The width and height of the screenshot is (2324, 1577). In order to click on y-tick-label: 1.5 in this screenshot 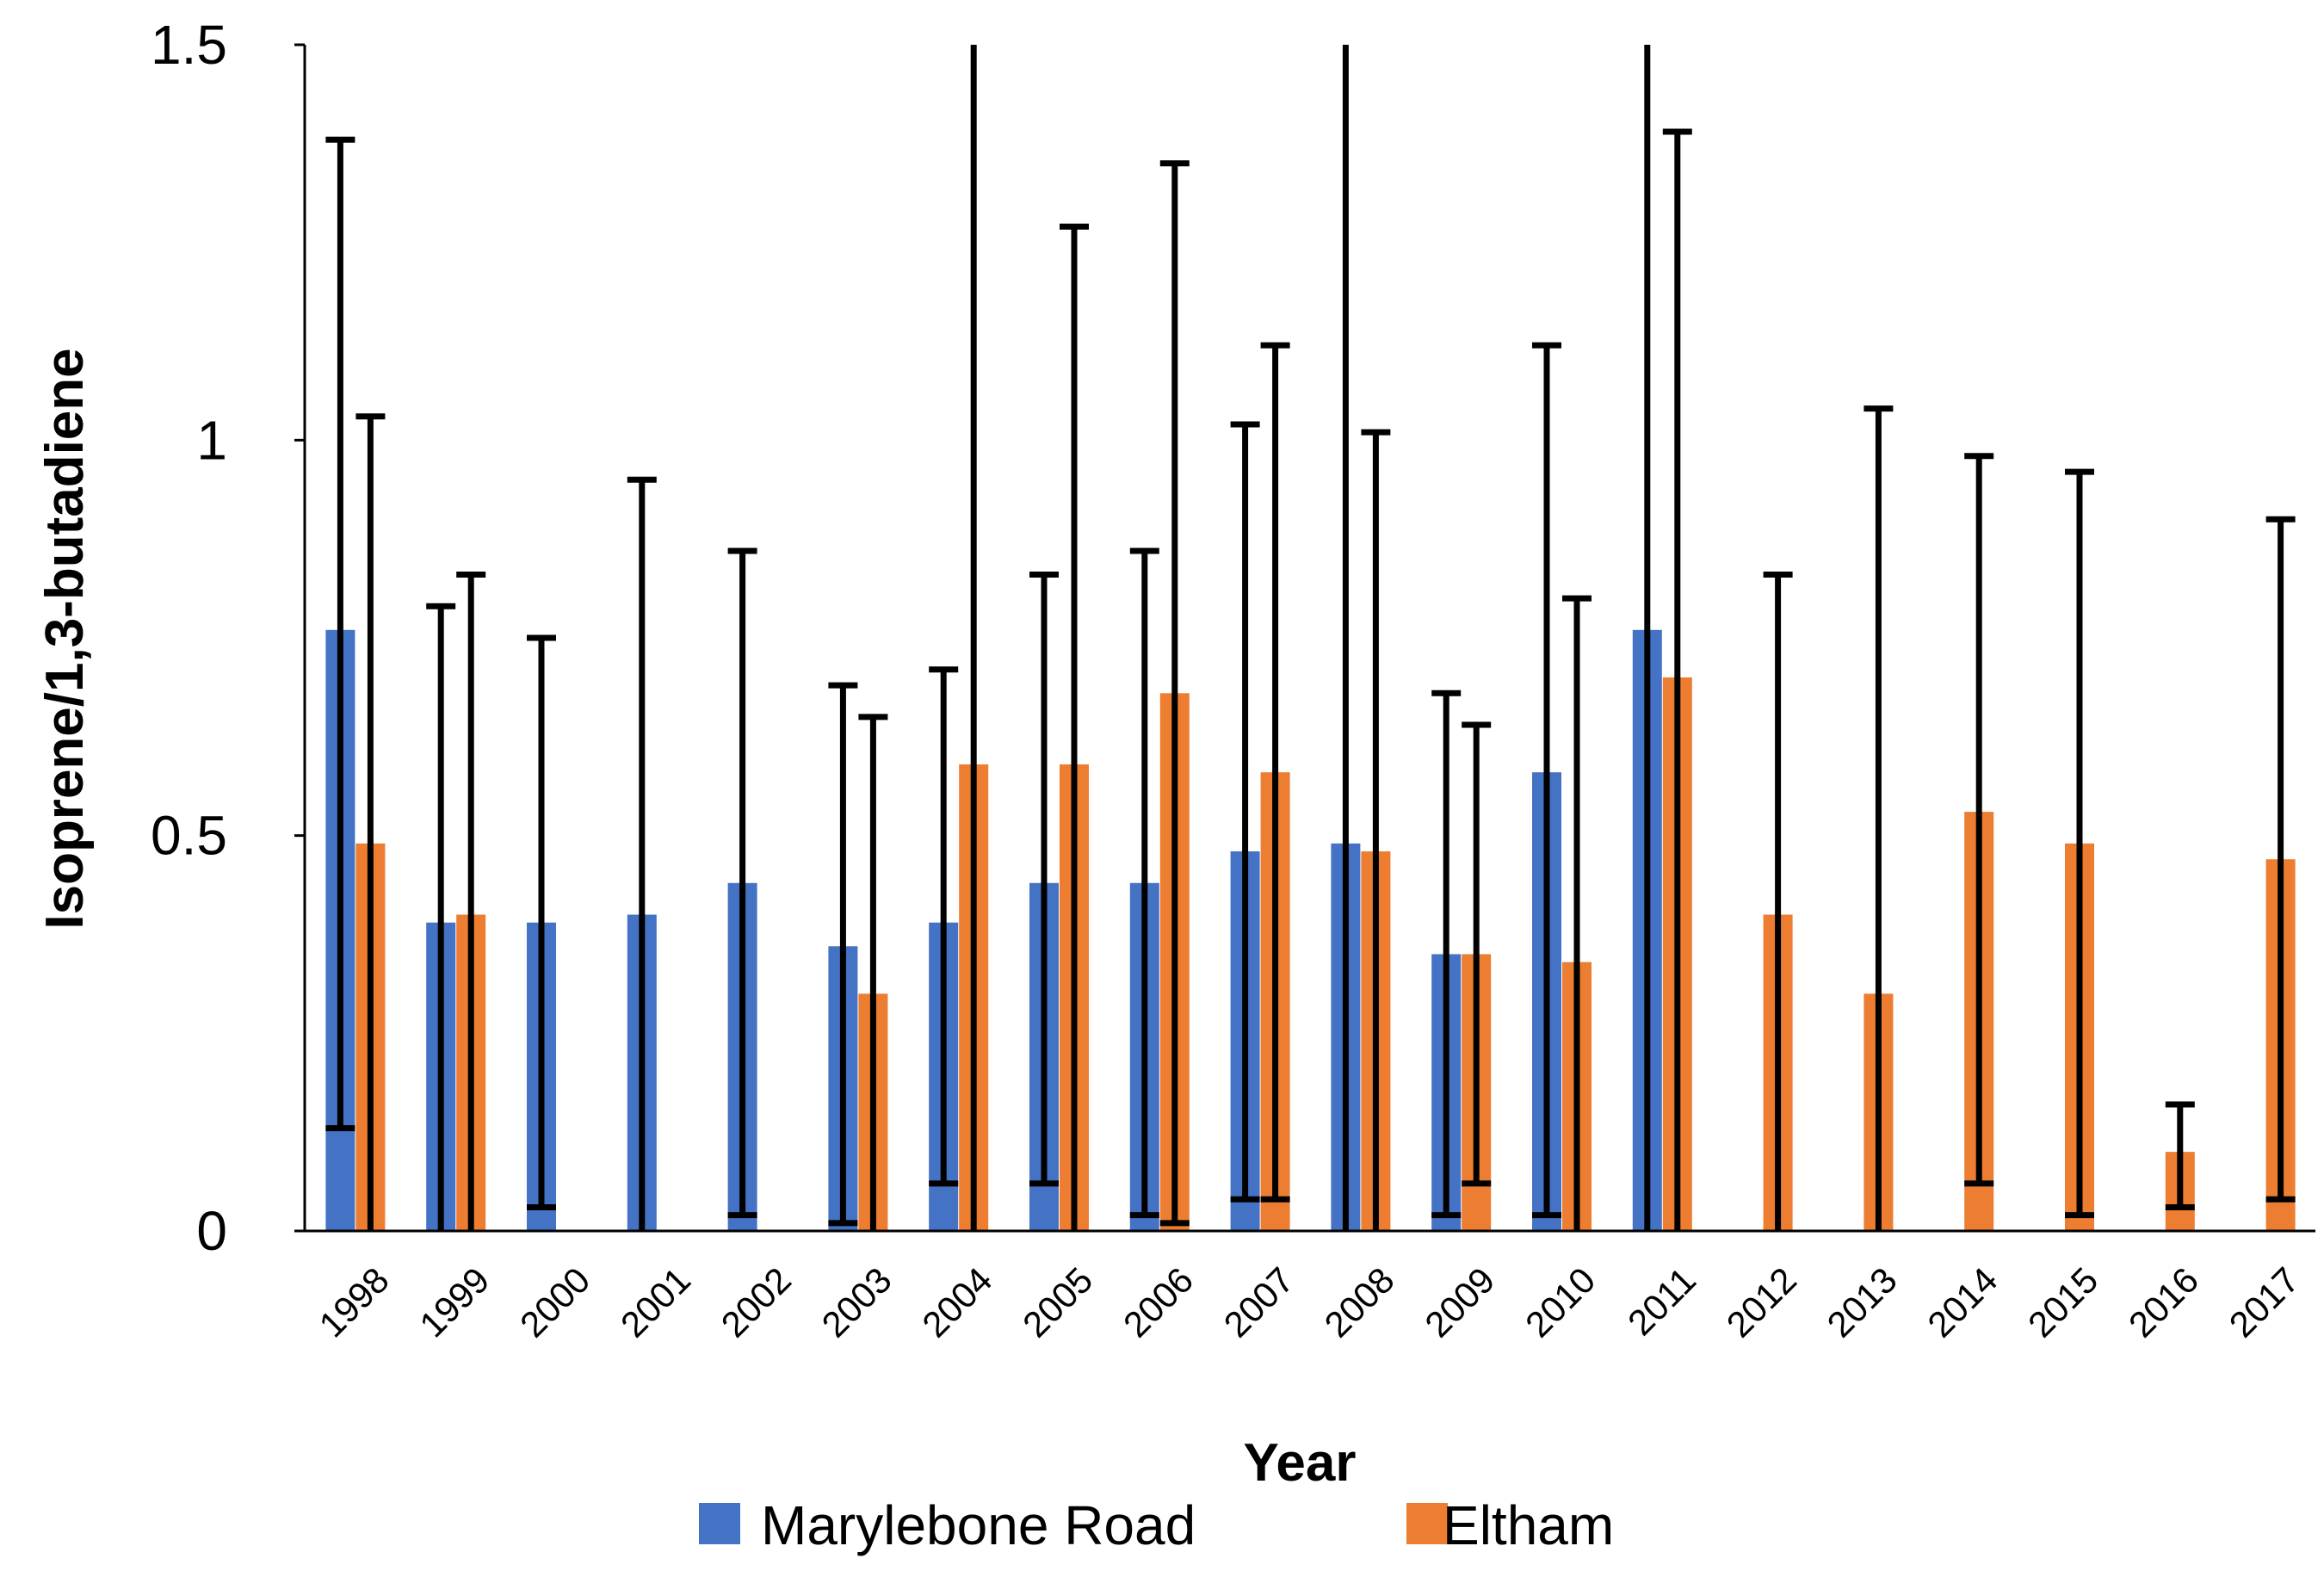, I will do `click(189, 45)`.